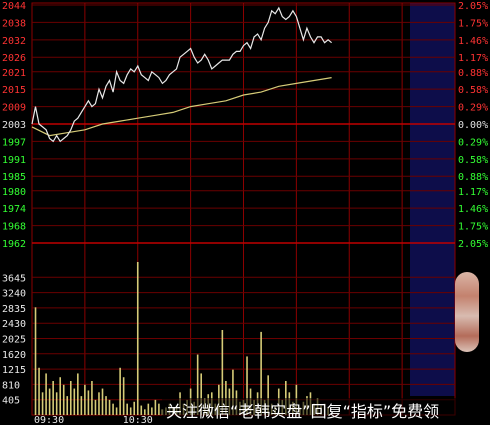  I want to click on price-tick-label: 1980, so click(14, 192).